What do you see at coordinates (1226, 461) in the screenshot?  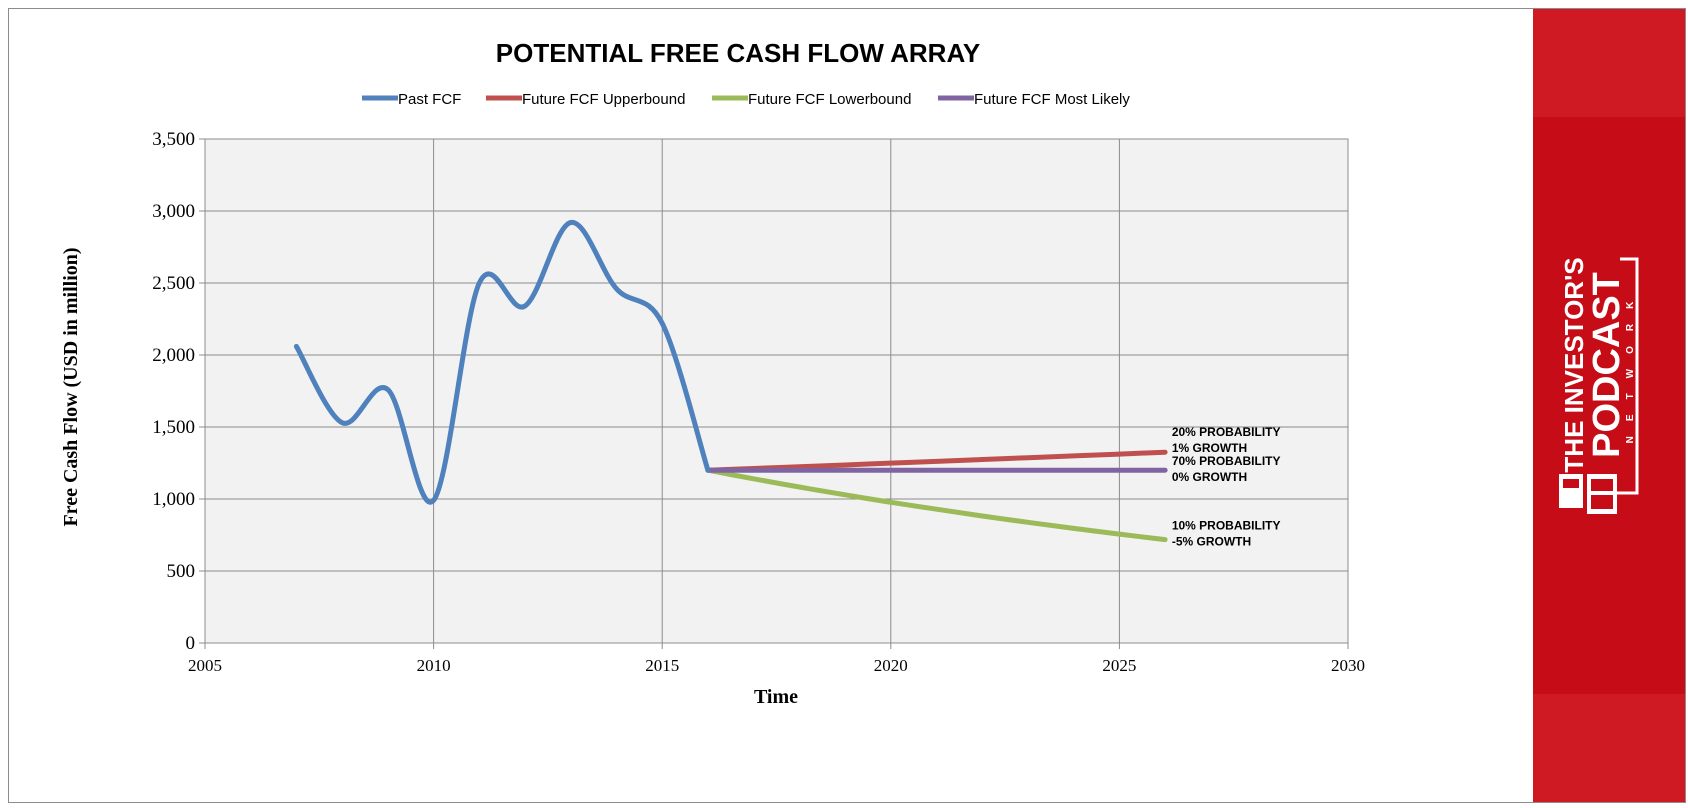 I see `annotation-line: 70% PROBABILITY` at bounding box center [1226, 461].